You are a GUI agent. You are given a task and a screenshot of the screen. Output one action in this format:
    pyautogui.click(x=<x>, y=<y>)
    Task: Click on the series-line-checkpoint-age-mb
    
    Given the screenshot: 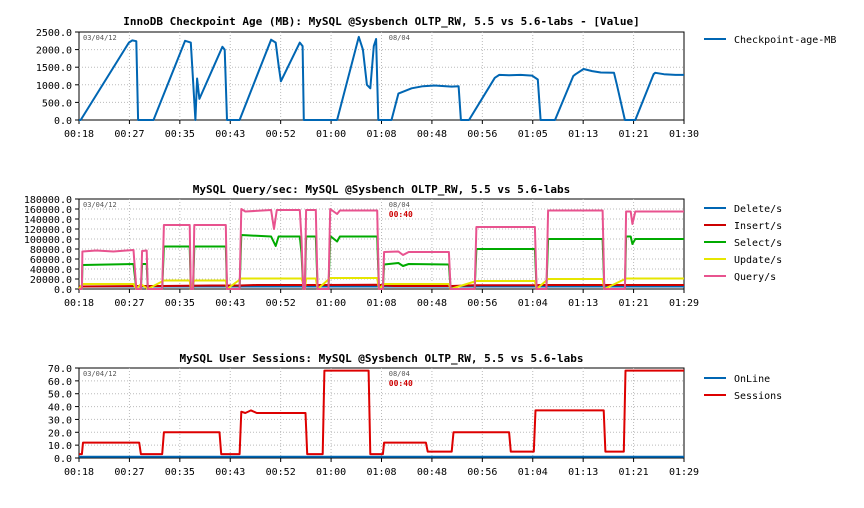 What is the action you would take?
    pyautogui.click(x=381, y=78)
    